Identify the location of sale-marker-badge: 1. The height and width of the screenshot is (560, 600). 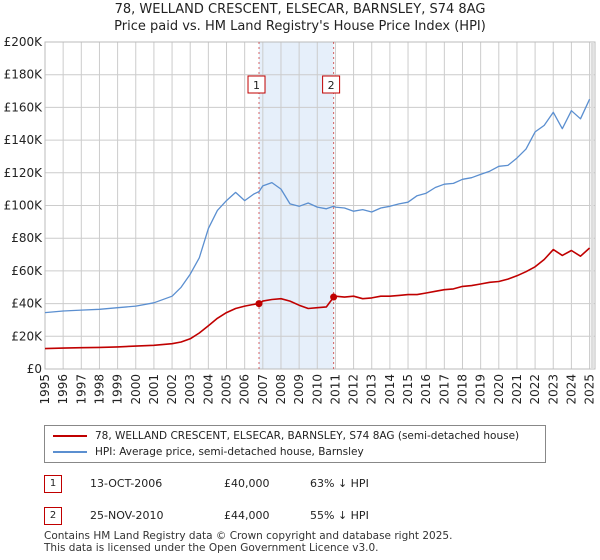
(53, 484).